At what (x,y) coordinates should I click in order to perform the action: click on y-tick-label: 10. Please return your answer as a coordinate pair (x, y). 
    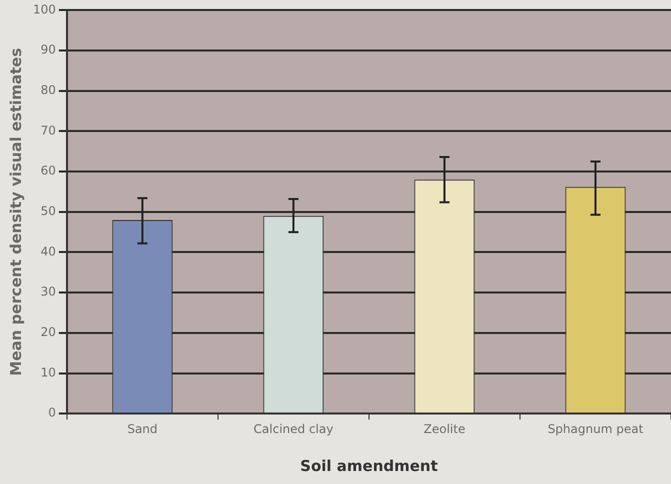
    Looking at the image, I should click on (48, 372).